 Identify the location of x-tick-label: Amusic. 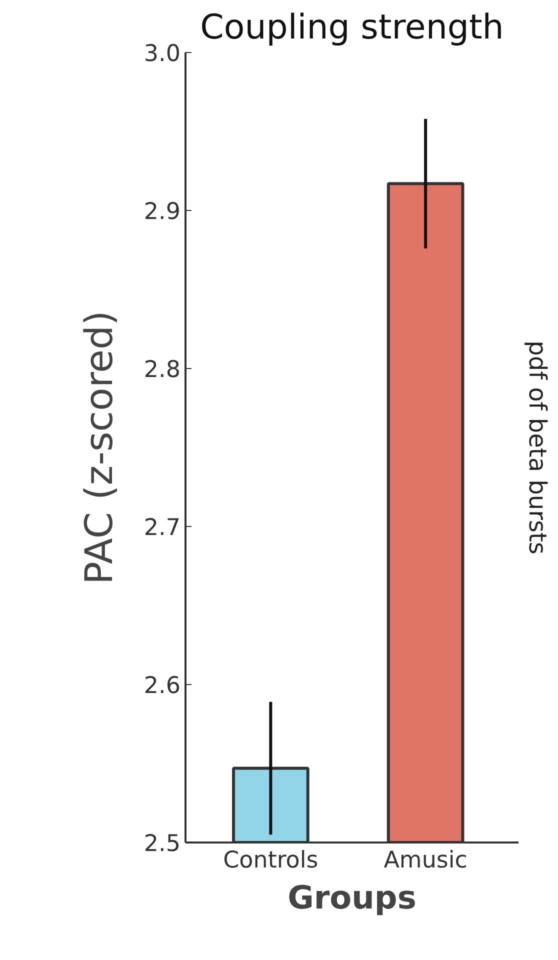
(426, 861).